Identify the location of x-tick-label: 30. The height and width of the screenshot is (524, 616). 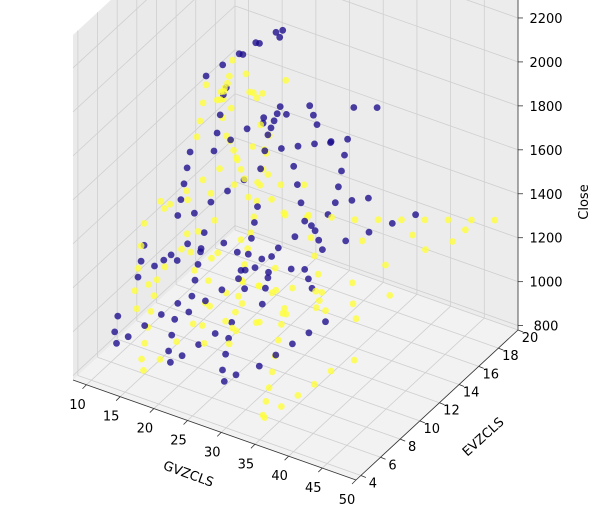
(212, 452).